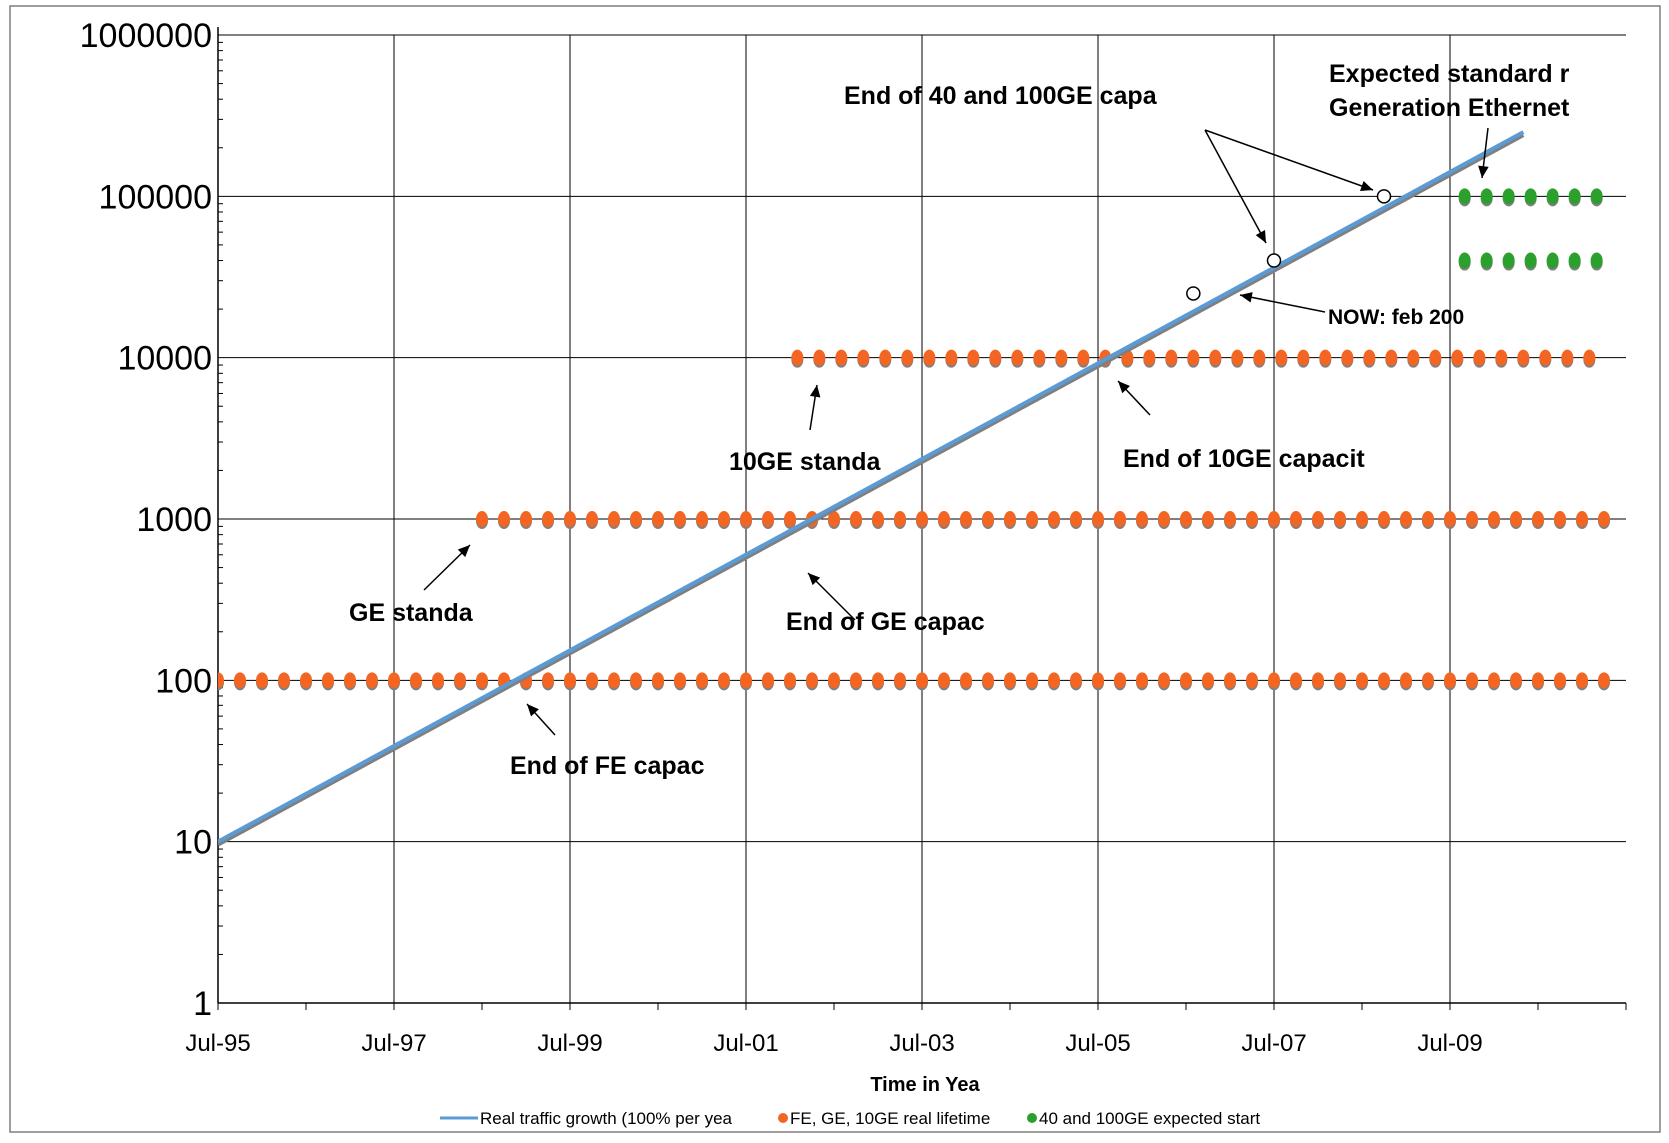  I want to click on x-tick-label: Jul-05, so click(1097, 1043).